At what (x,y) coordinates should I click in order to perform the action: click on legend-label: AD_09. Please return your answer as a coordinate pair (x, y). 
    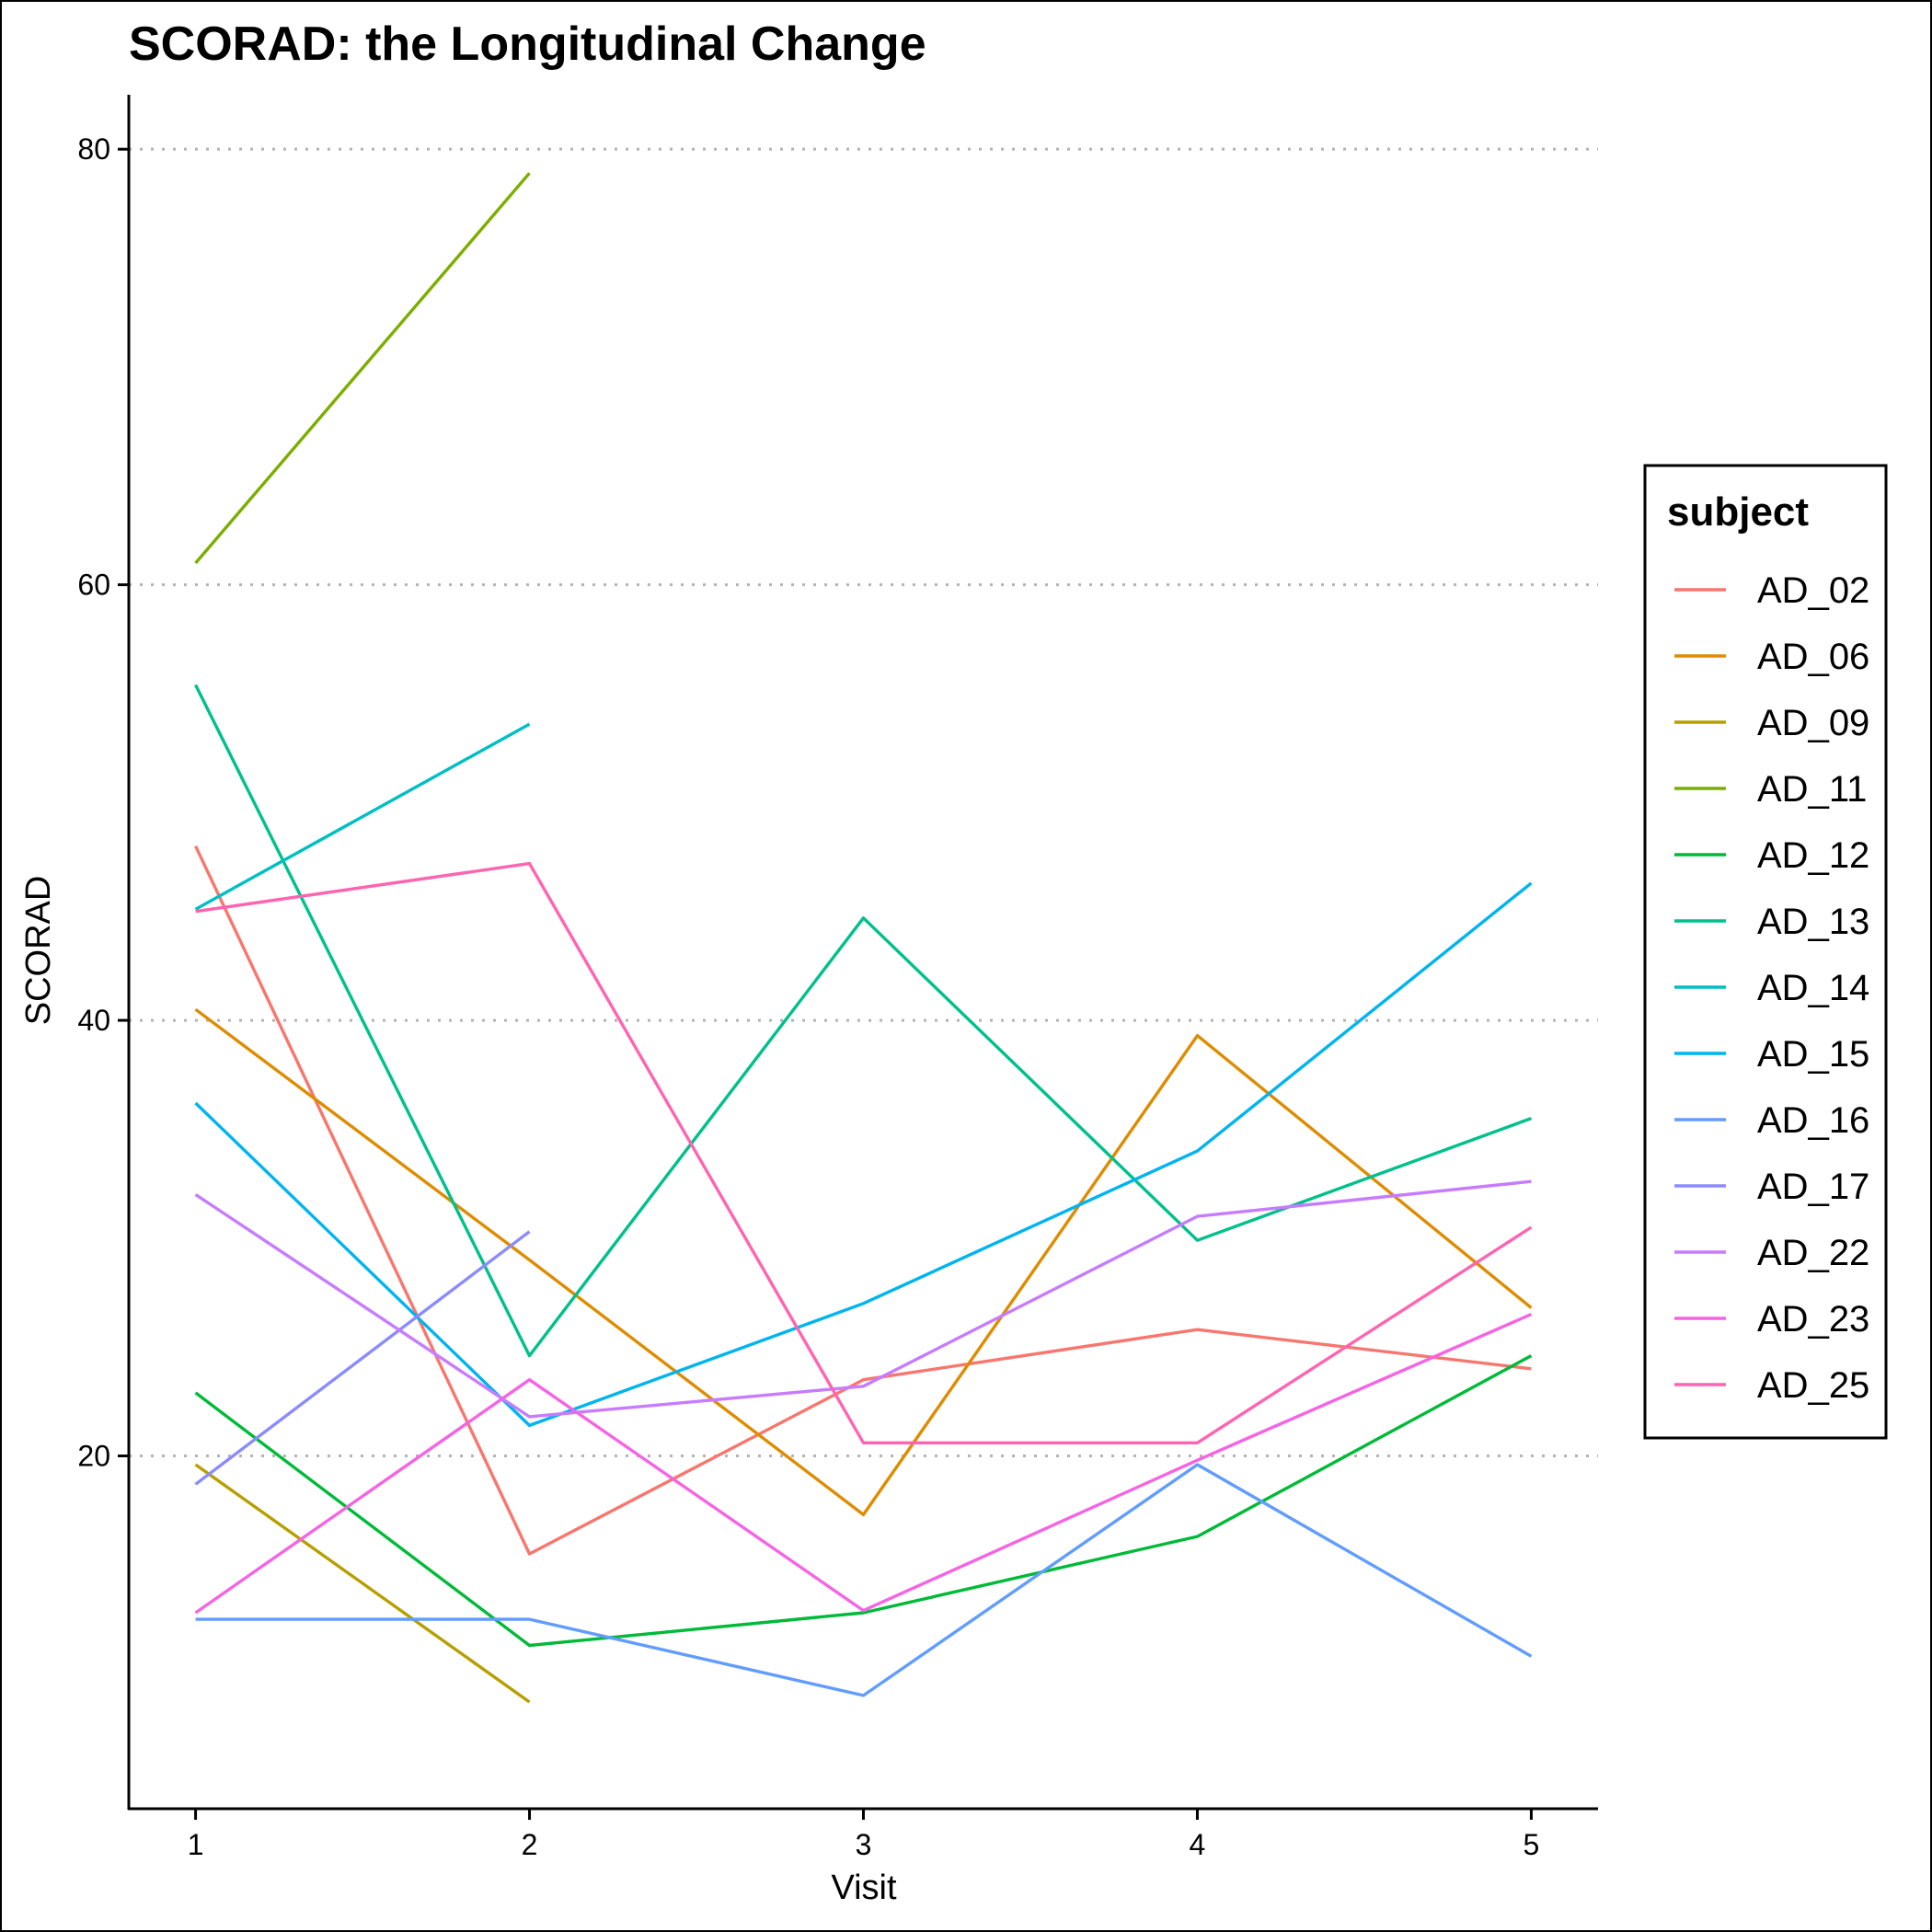
    Looking at the image, I should click on (1813, 723).